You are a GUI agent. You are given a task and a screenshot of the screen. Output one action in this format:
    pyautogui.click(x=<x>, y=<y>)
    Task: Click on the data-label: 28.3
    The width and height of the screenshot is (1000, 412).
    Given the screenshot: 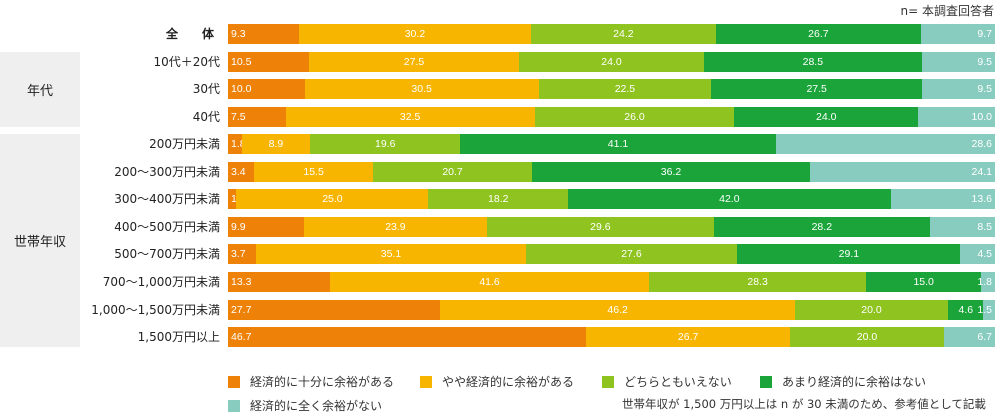 What is the action you would take?
    pyautogui.click(x=757, y=282)
    